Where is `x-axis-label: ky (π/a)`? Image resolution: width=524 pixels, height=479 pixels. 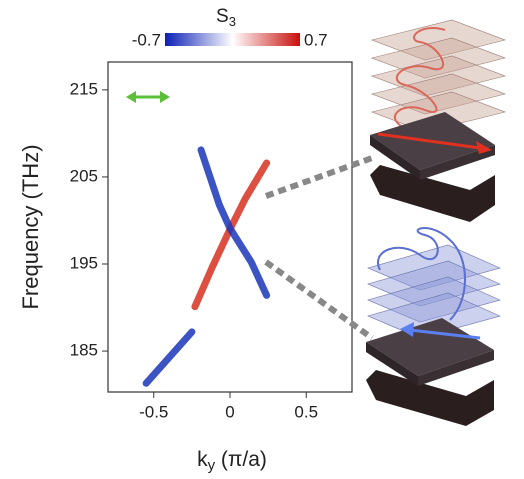
x-axis-label: ky (π/a) is located at coordinates (232, 461).